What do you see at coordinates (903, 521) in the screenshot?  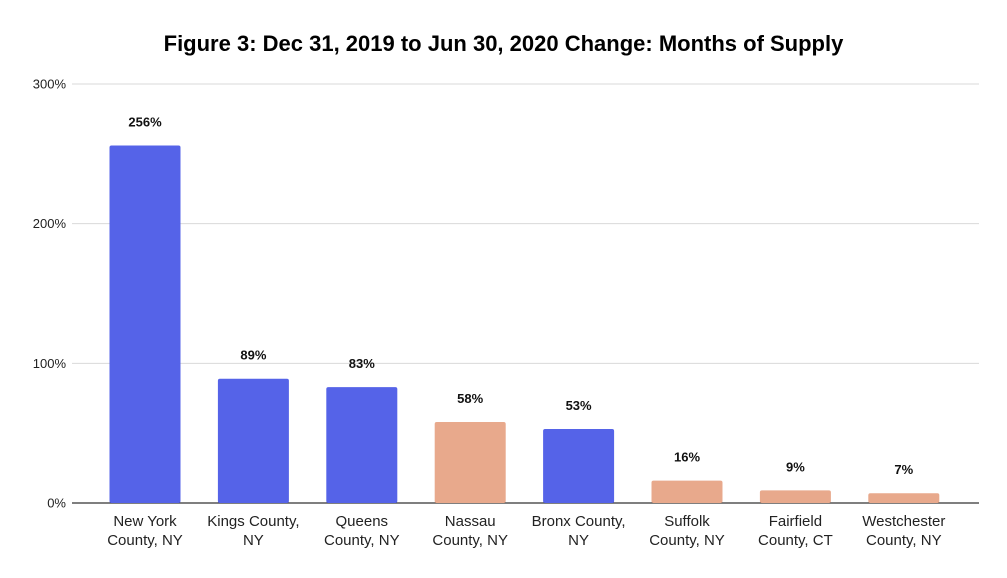 I see `x-category-label-line: Westchester` at bounding box center [903, 521].